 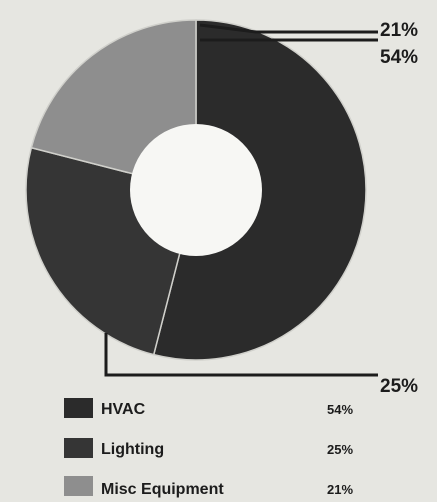 I want to click on legend-value-lighting: 25%, so click(x=340, y=449).